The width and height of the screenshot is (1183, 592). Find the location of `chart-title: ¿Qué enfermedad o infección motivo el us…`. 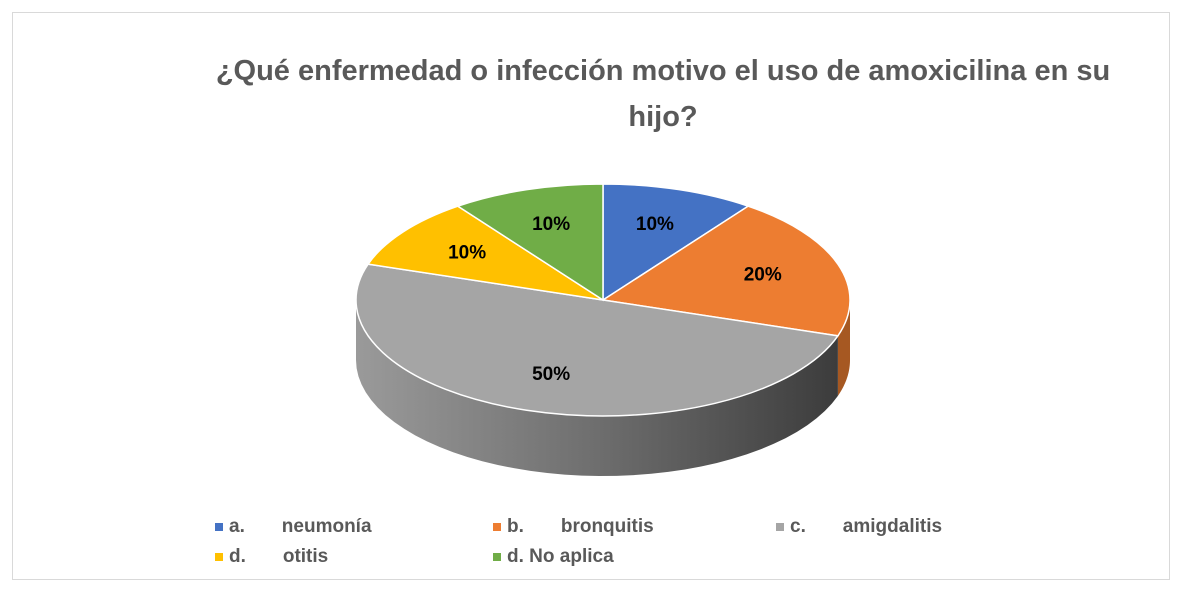

chart-title: ¿Qué enfermedad o infección motivo el us… is located at coordinates (663, 94).